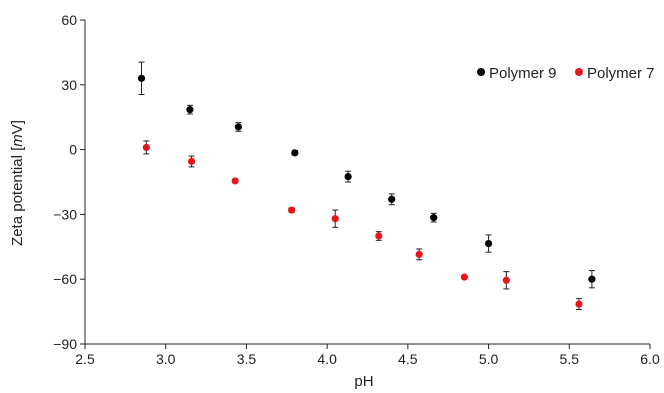  I want to click on x-tick-label: 3.5, so click(247, 359).